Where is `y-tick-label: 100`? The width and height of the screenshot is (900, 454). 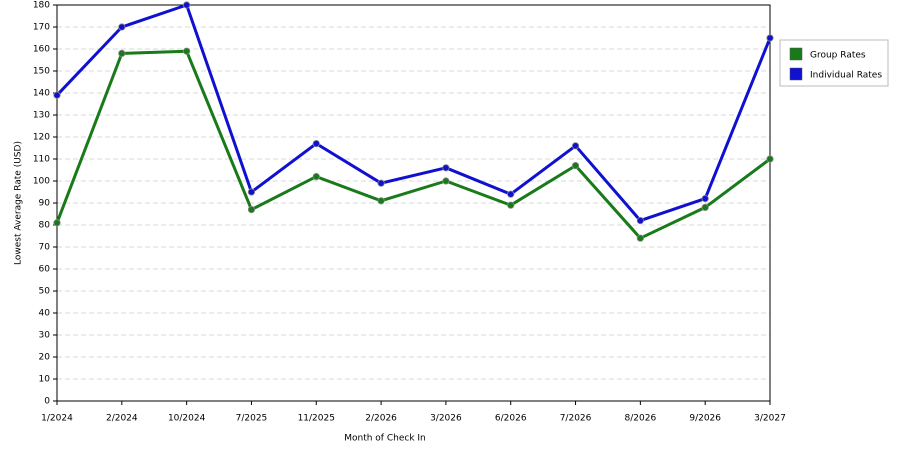 y-tick-label: 100 is located at coordinates (41, 182).